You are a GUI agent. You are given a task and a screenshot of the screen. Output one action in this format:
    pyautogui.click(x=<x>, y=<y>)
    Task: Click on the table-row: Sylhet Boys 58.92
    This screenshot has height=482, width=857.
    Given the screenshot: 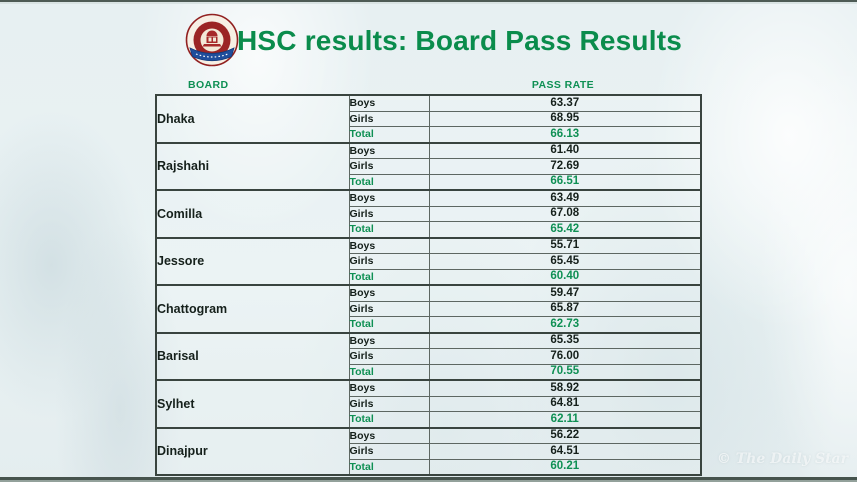 What is the action you would take?
    pyautogui.click(x=428, y=403)
    